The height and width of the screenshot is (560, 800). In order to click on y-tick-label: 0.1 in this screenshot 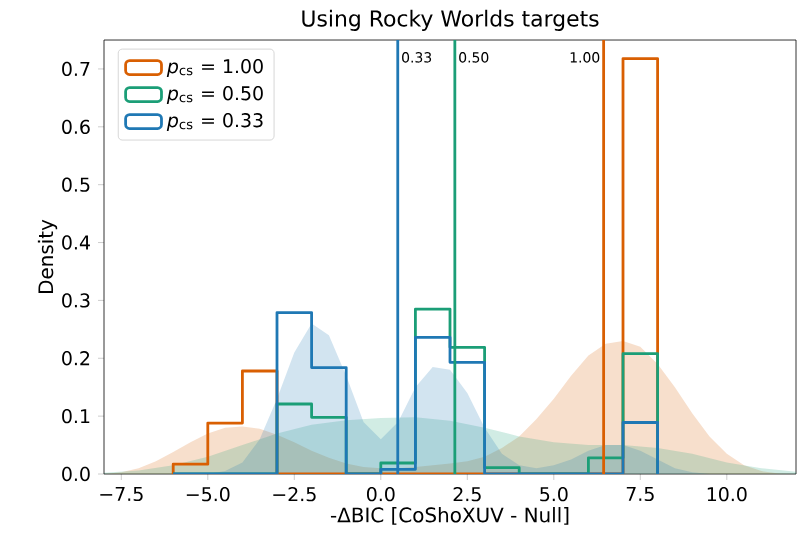, I will do `click(76, 416)`.